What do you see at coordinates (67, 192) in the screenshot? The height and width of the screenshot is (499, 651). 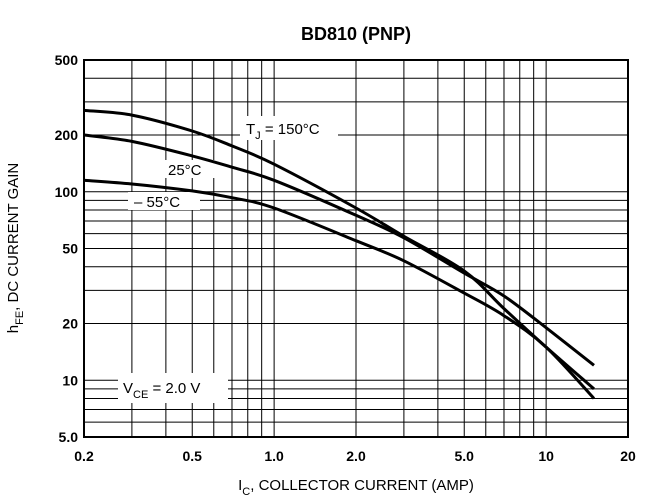 I see `y-tick-label: 100` at bounding box center [67, 192].